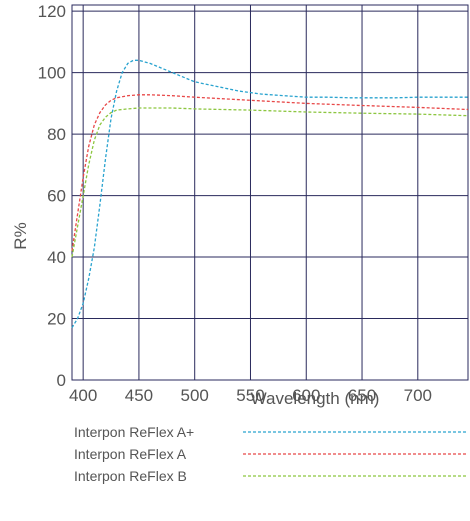 The width and height of the screenshot is (470, 521). I want to click on x-axis-label: Wavelength (nm), so click(315, 398).